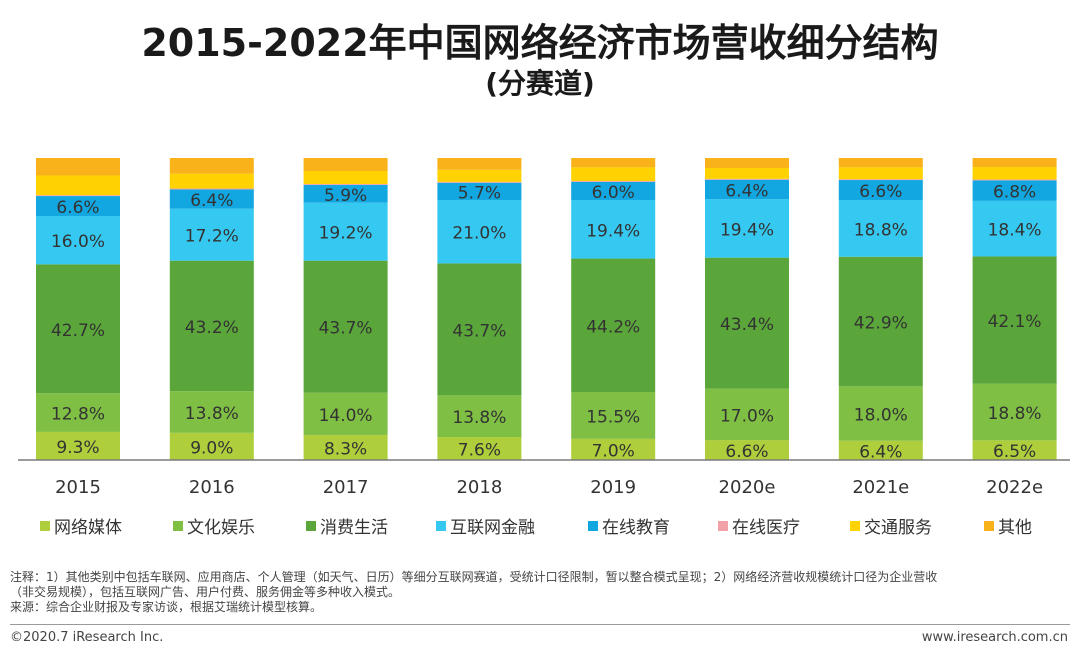  What do you see at coordinates (346, 416) in the screenshot?
I see `data-label: 14.0%` at bounding box center [346, 416].